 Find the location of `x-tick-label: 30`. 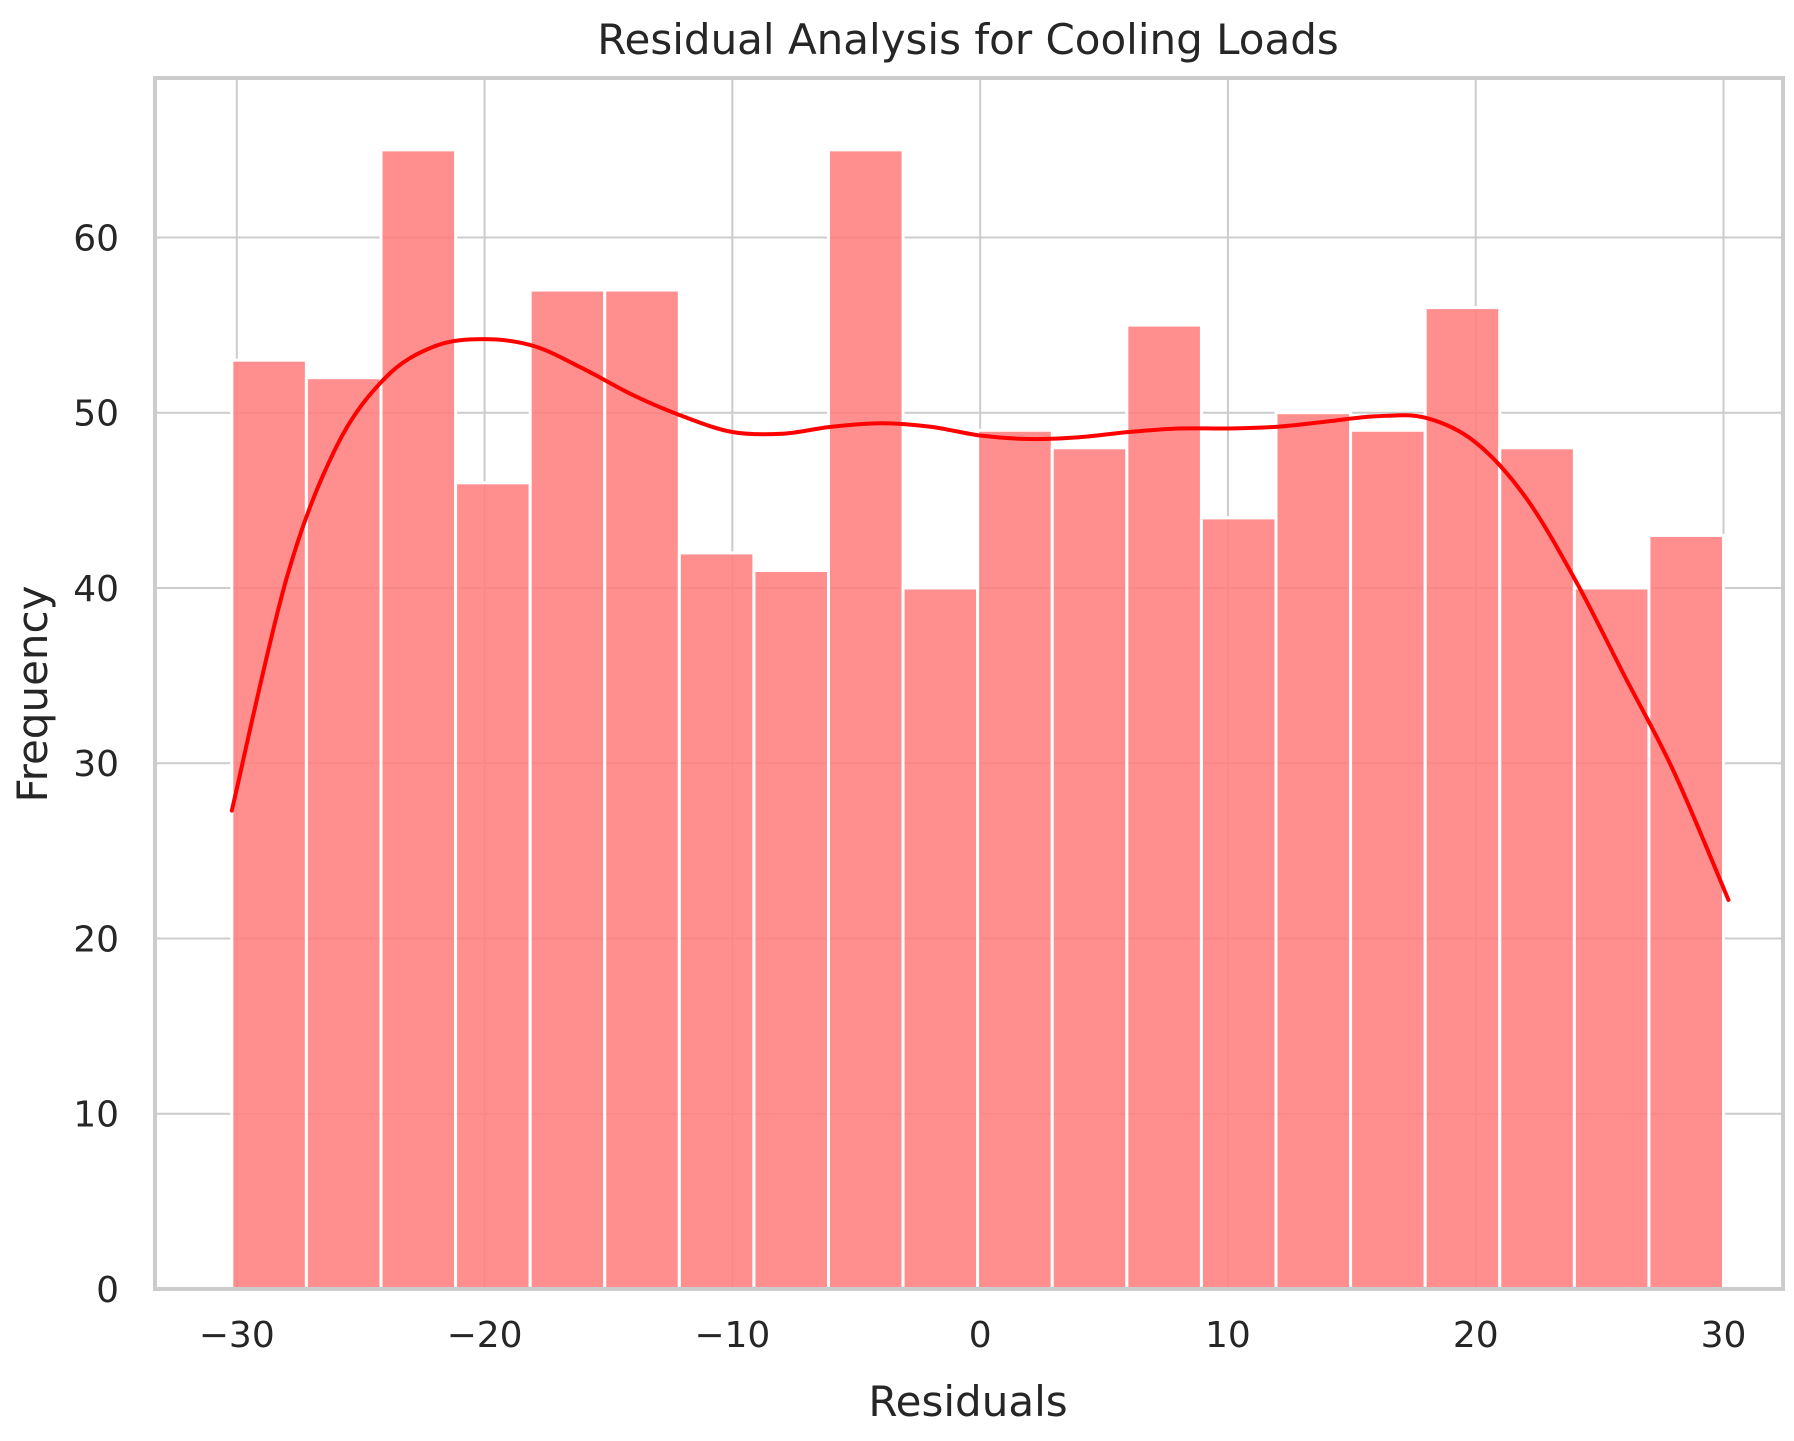

x-tick-label: 30 is located at coordinates (1724, 1335).